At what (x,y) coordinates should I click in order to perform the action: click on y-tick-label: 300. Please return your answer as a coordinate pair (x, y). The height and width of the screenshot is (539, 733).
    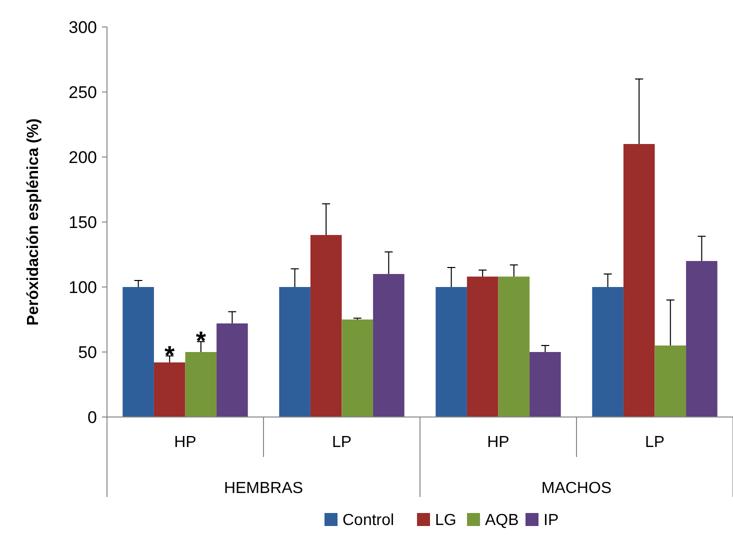
    Looking at the image, I should click on (82, 27).